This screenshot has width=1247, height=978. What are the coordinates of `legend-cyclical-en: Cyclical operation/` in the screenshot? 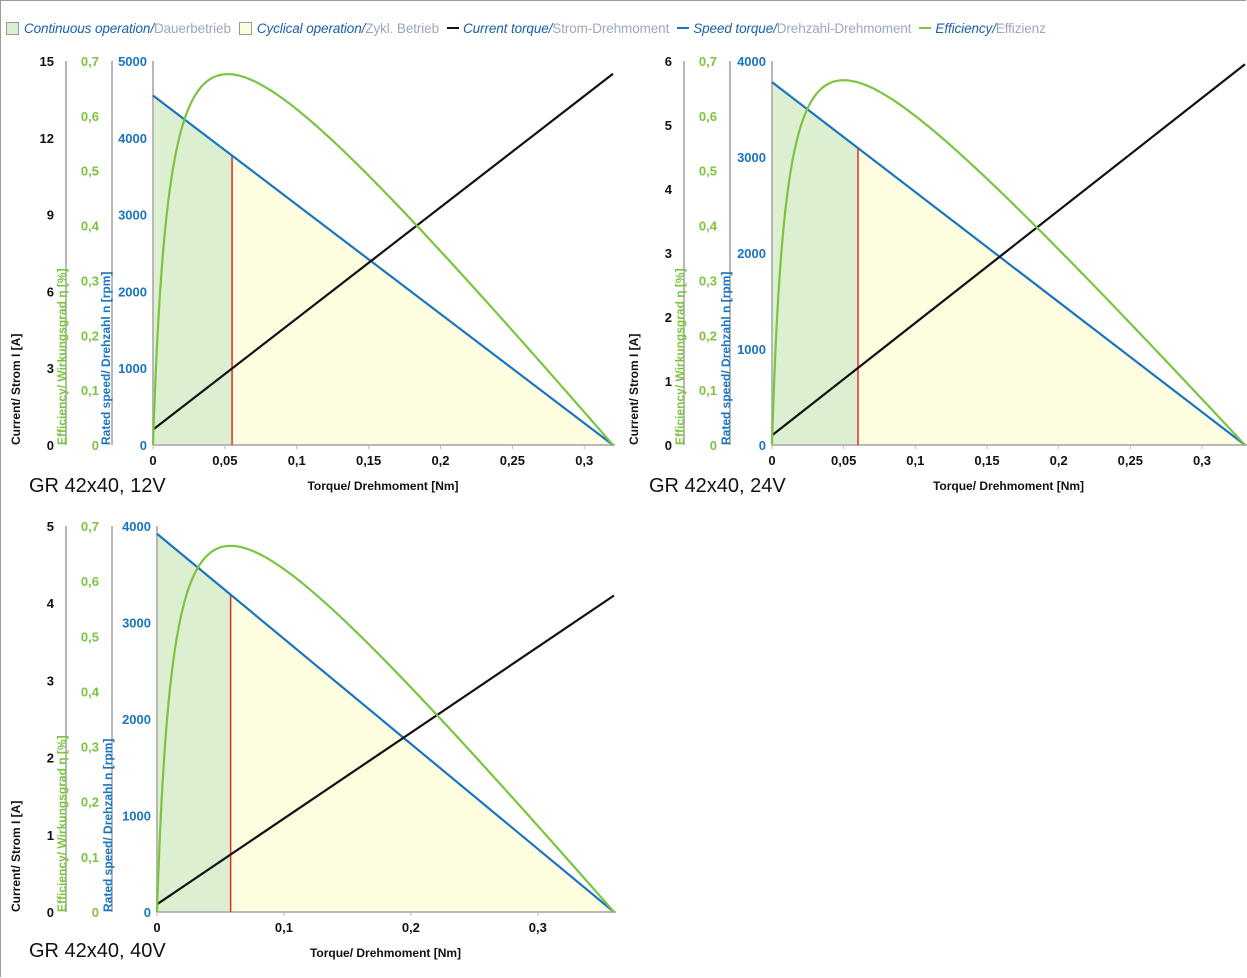 It's located at (311, 28).